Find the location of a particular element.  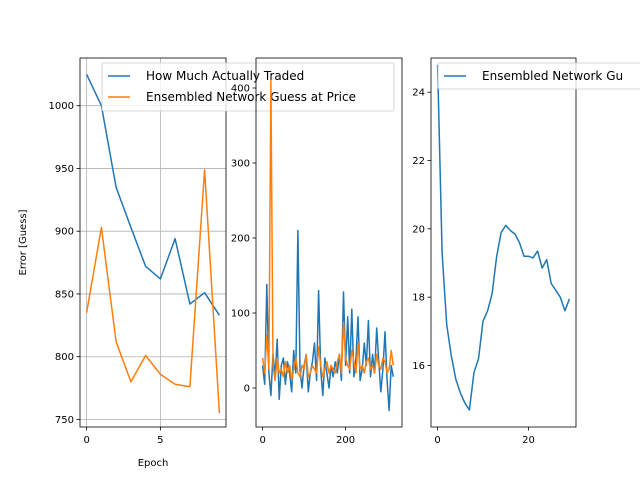

y-tick-label: 20 is located at coordinates (418, 229).